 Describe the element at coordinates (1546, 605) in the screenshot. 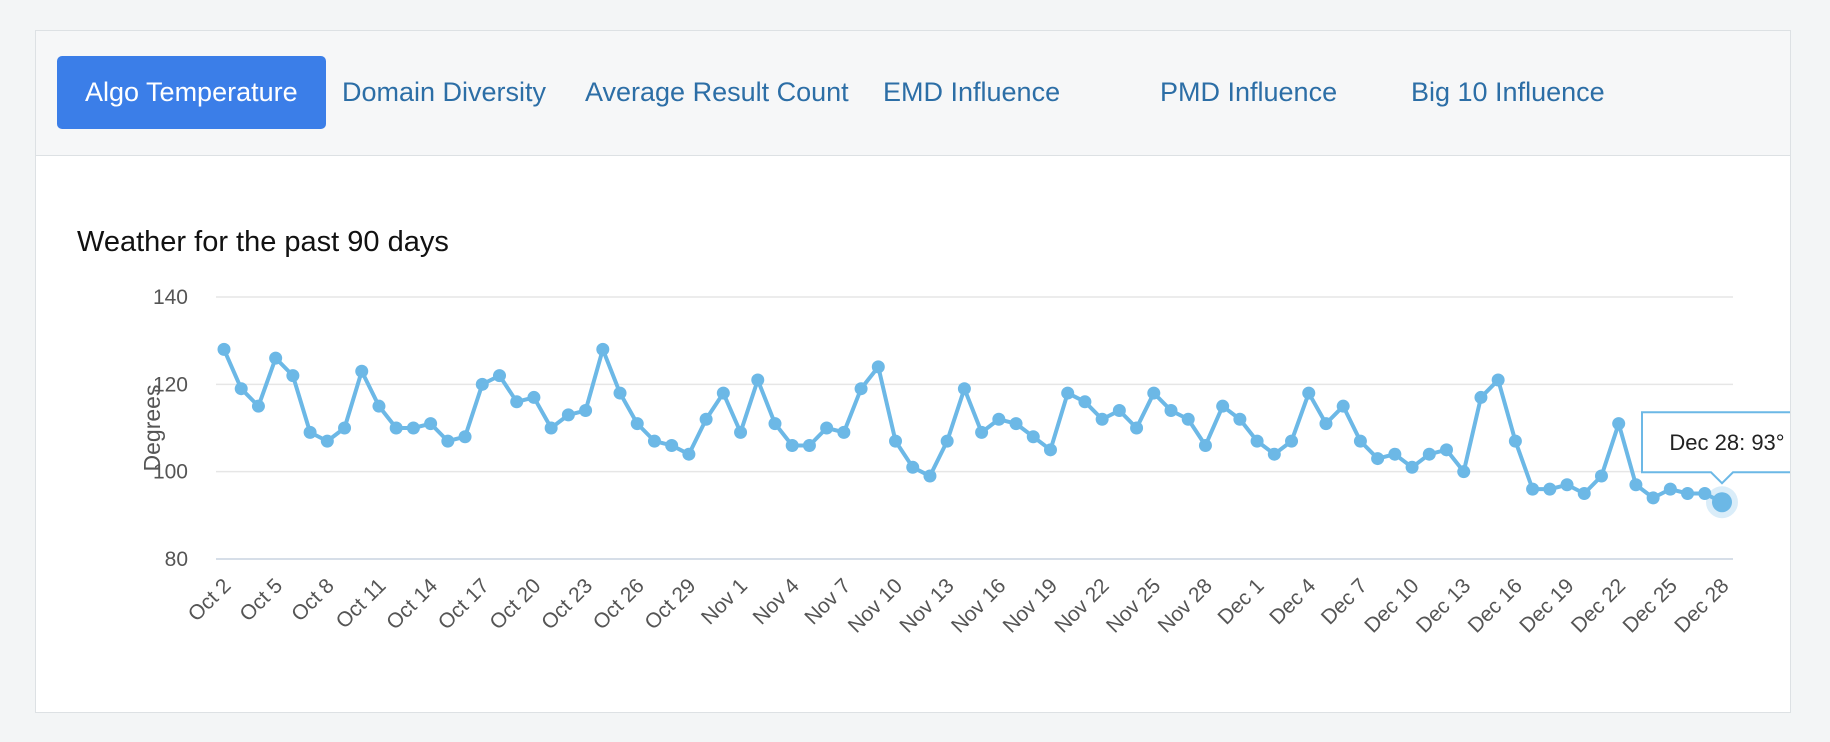

I see `x-tick-label: Dec 19` at that location.